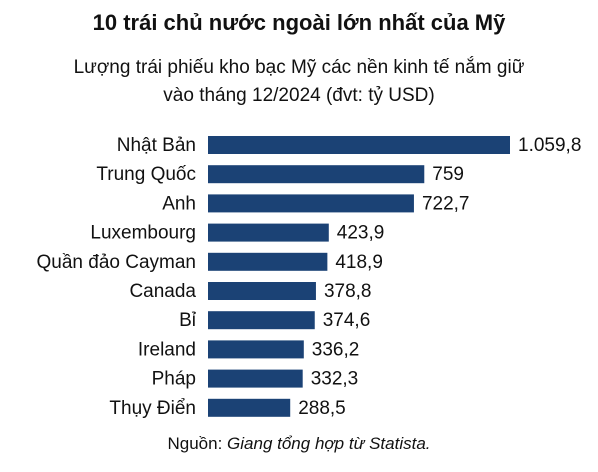  I want to click on chart-title: 10 trái chủ nước ngoài lớn nhất của Mỹ, so click(299, 22).